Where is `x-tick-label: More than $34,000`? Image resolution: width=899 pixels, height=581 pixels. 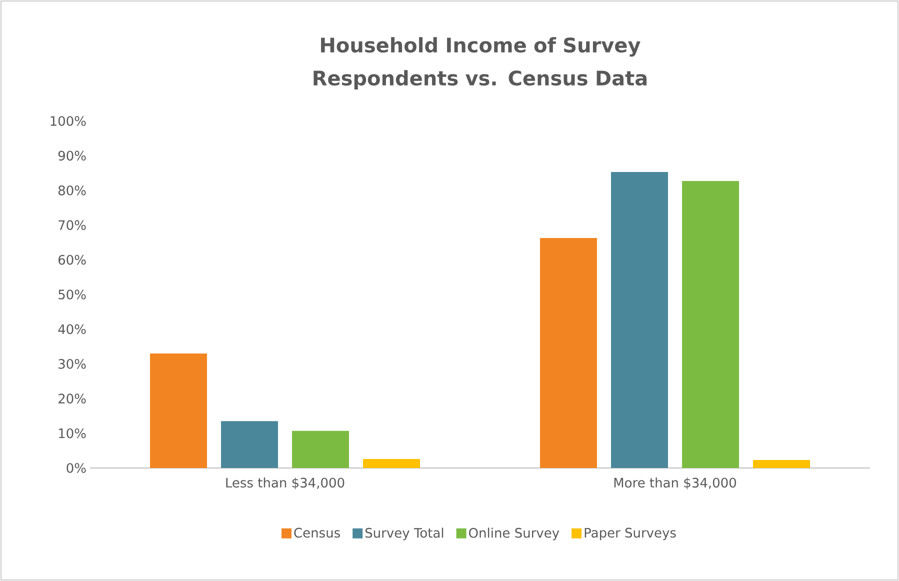
x-tick-label: More than $34,000 is located at coordinates (675, 484).